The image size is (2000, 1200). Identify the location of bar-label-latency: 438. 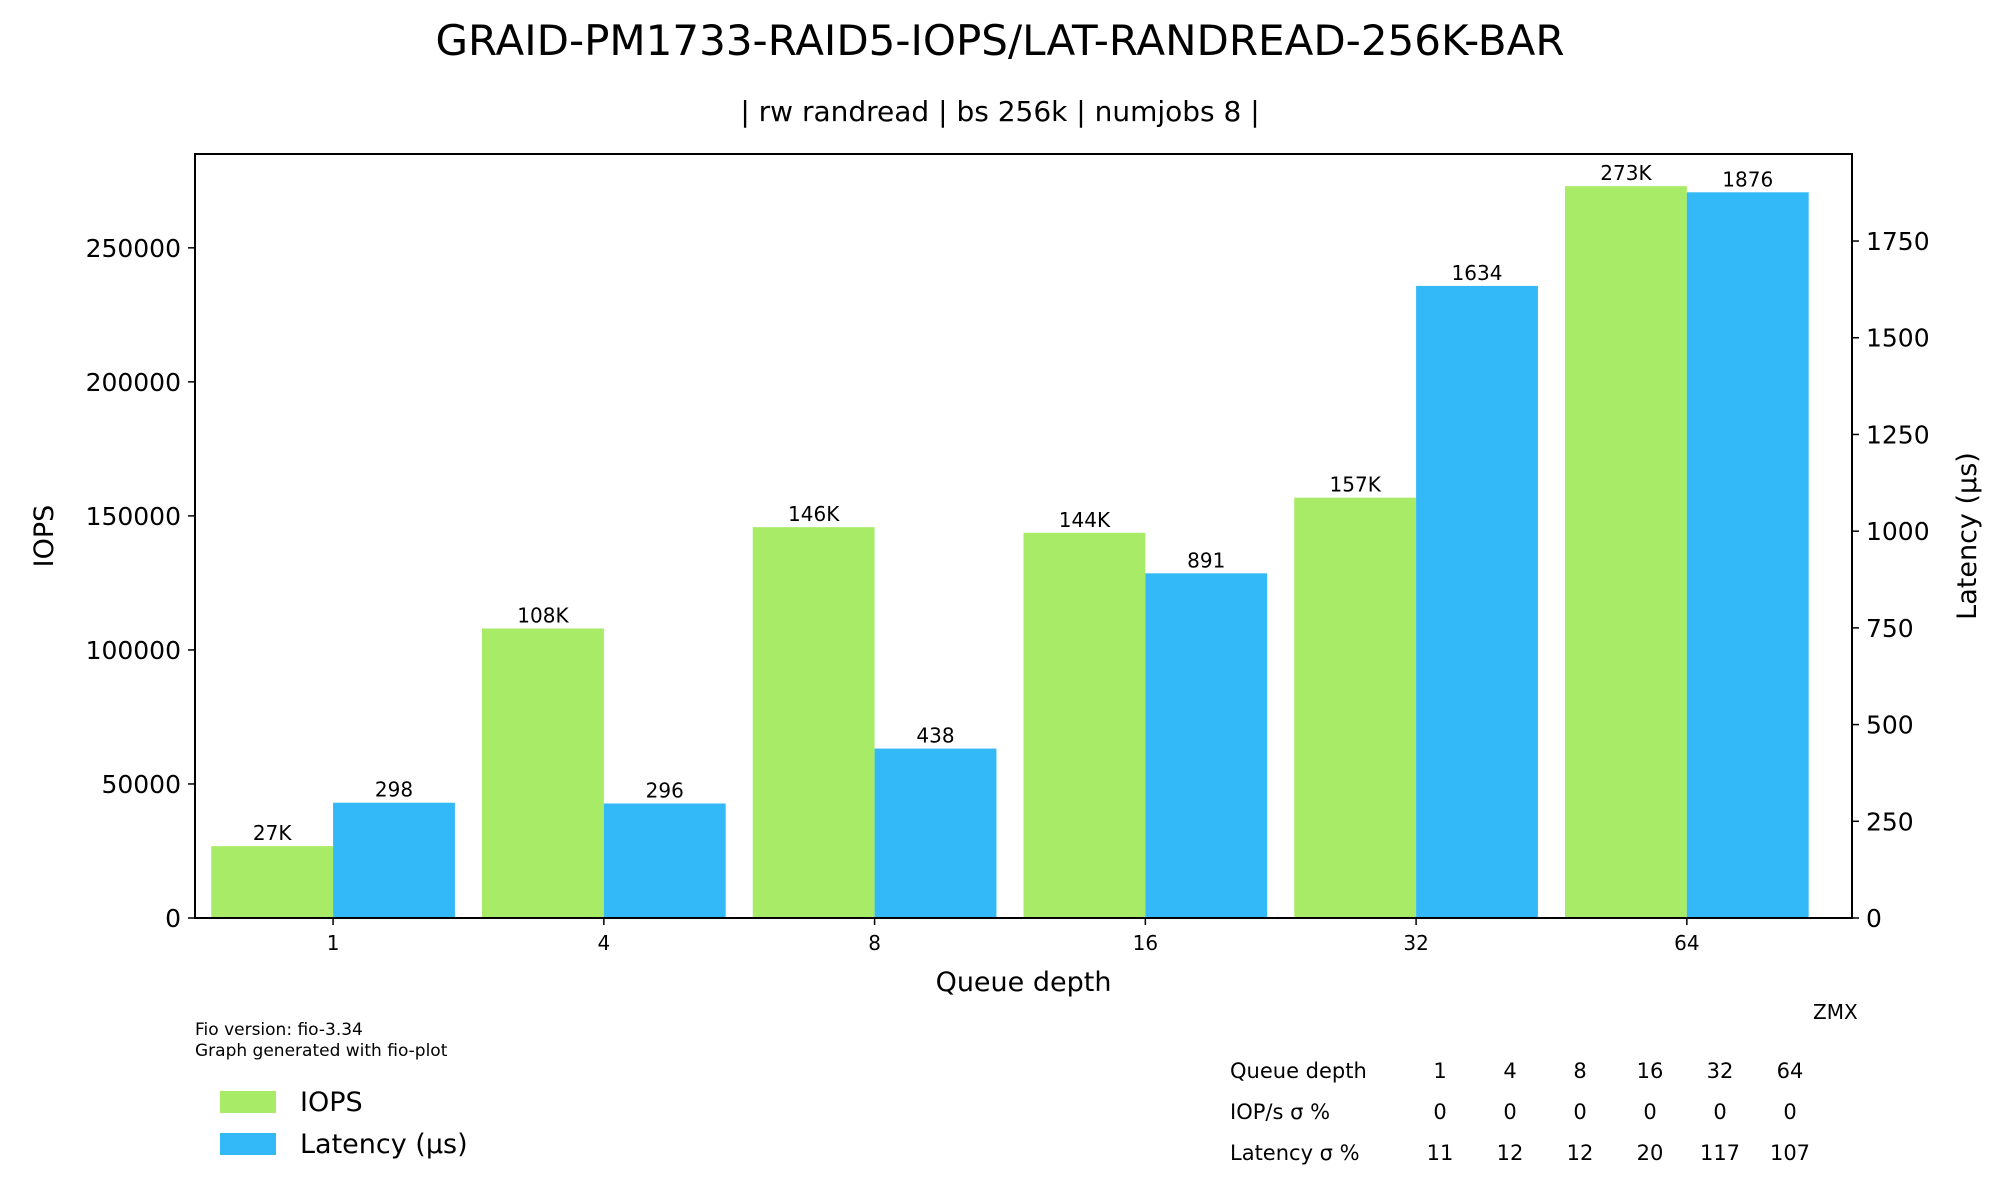
(935, 736).